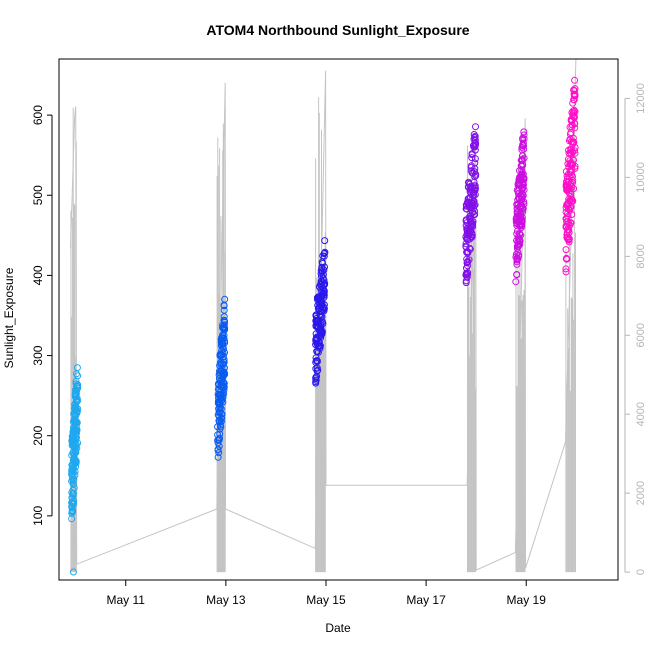 The image size is (650, 650). What do you see at coordinates (527, 600) in the screenshot?
I see `x-tick-label: May 19` at bounding box center [527, 600].